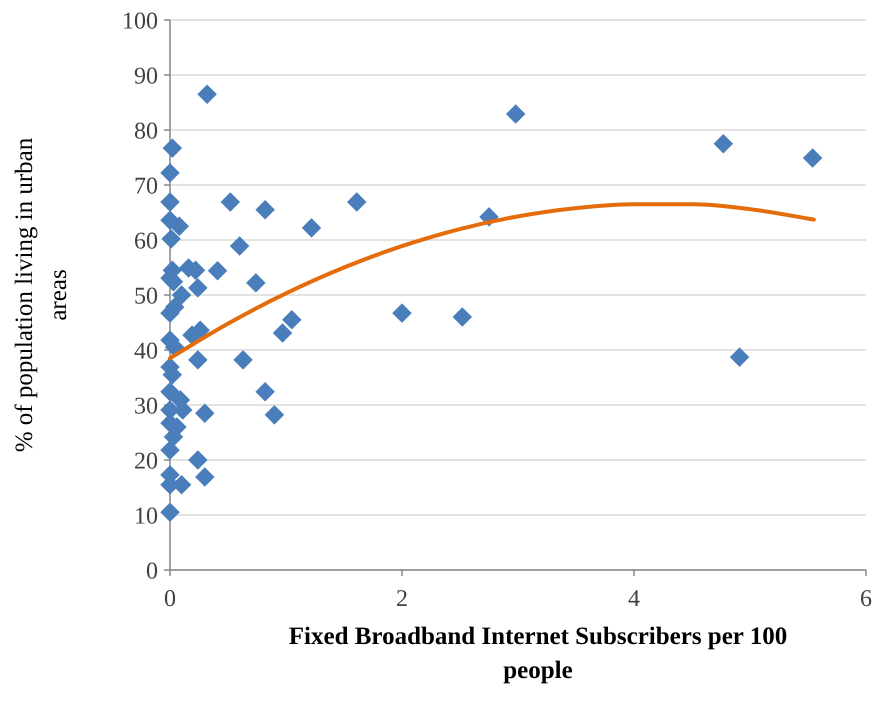 The height and width of the screenshot is (716, 883). Describe the element at coordinates (146, 461) in the screenshot. I see `y-tick-label: 20` at that location.